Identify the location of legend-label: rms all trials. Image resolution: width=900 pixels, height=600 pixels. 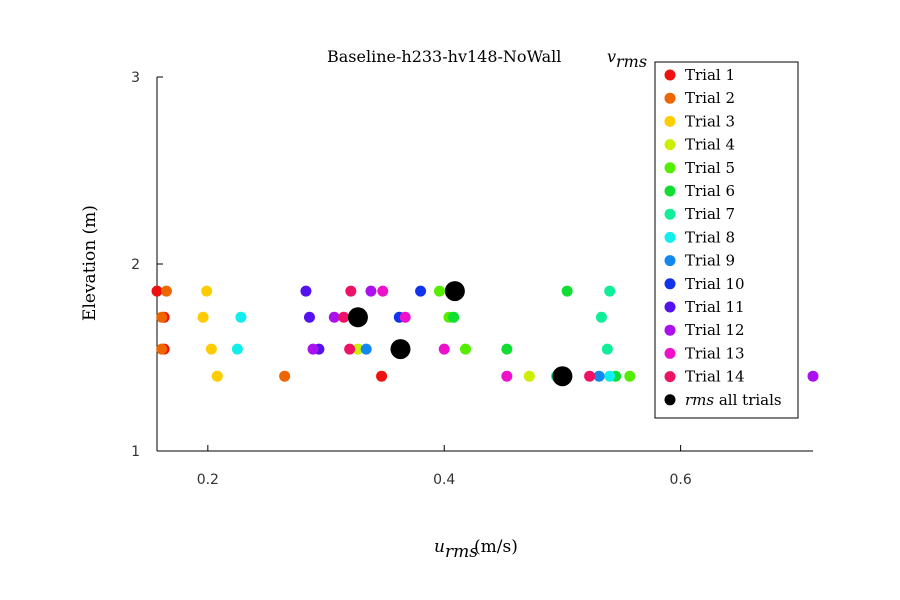
(733, 400).